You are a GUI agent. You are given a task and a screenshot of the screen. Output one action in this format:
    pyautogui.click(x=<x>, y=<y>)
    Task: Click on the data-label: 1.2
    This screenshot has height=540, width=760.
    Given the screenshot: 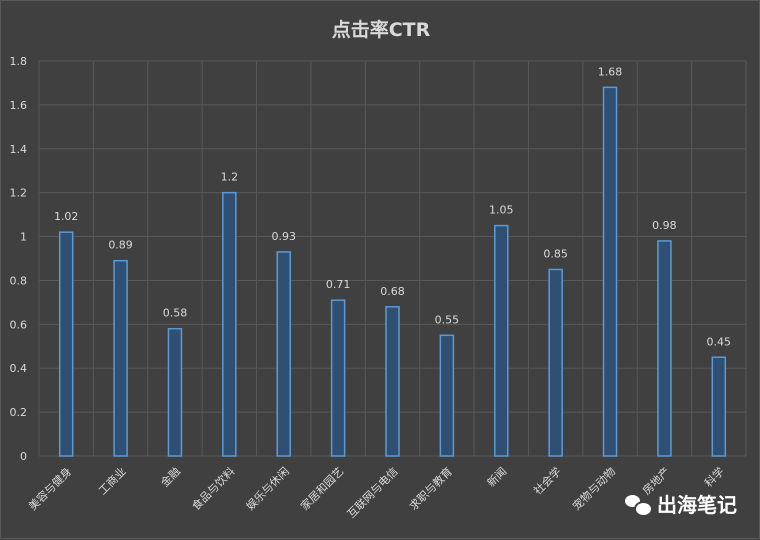 What is the action you would take?
    pyautogui.click(x=230, y=177)
    